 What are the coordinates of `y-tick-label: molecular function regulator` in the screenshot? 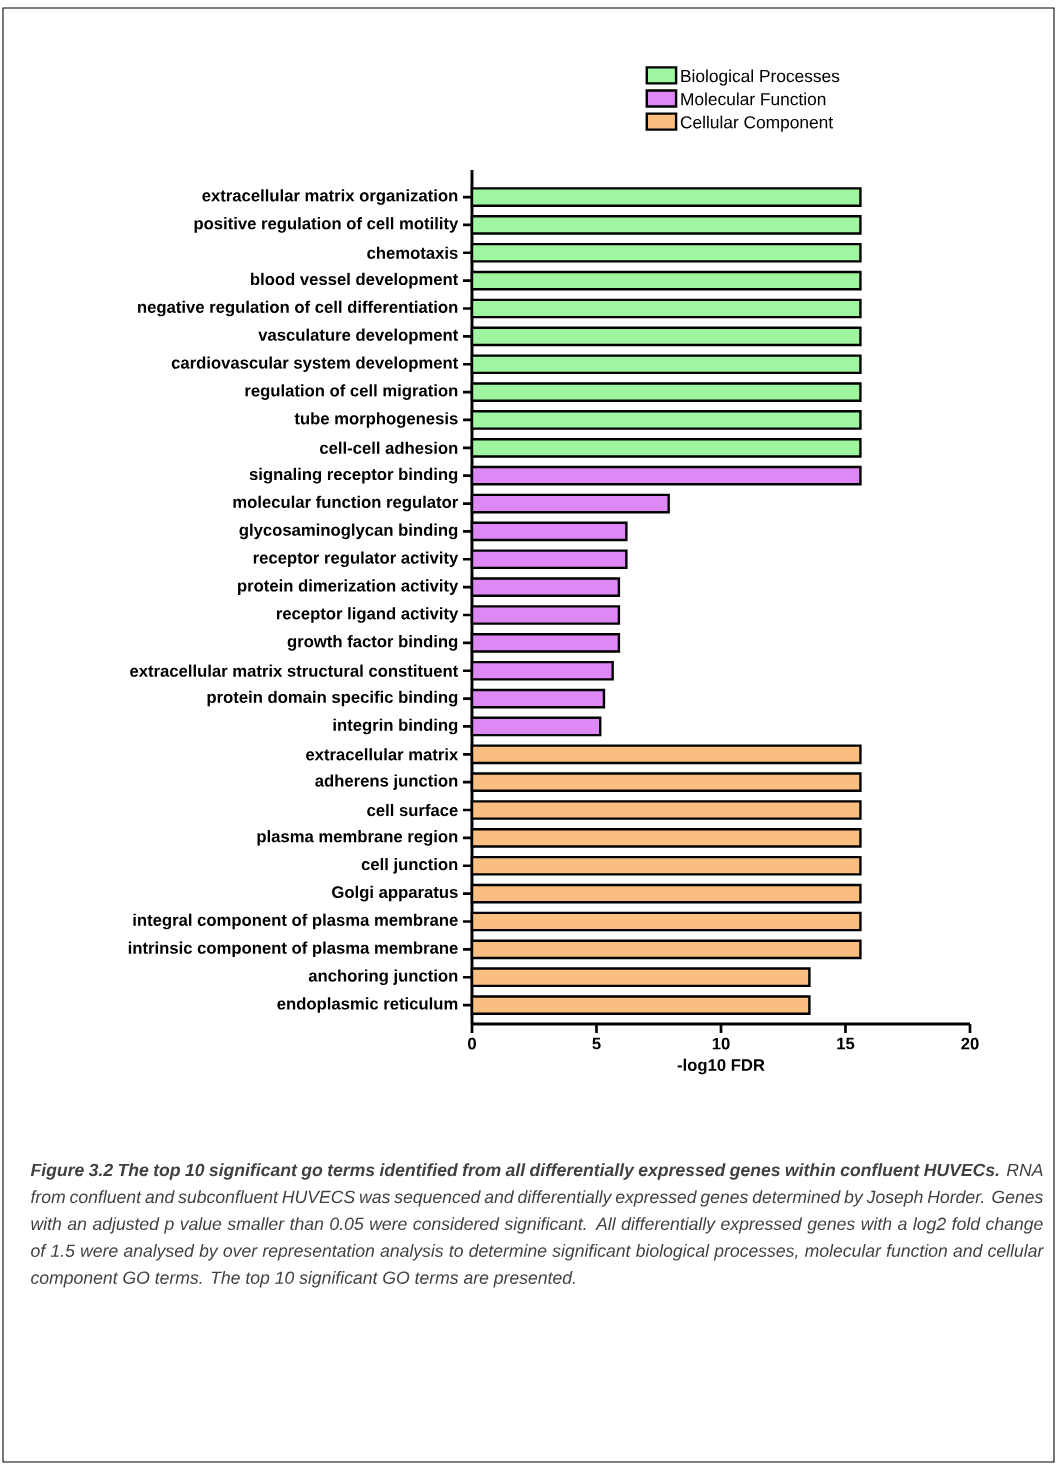 It's located at (346, 503).